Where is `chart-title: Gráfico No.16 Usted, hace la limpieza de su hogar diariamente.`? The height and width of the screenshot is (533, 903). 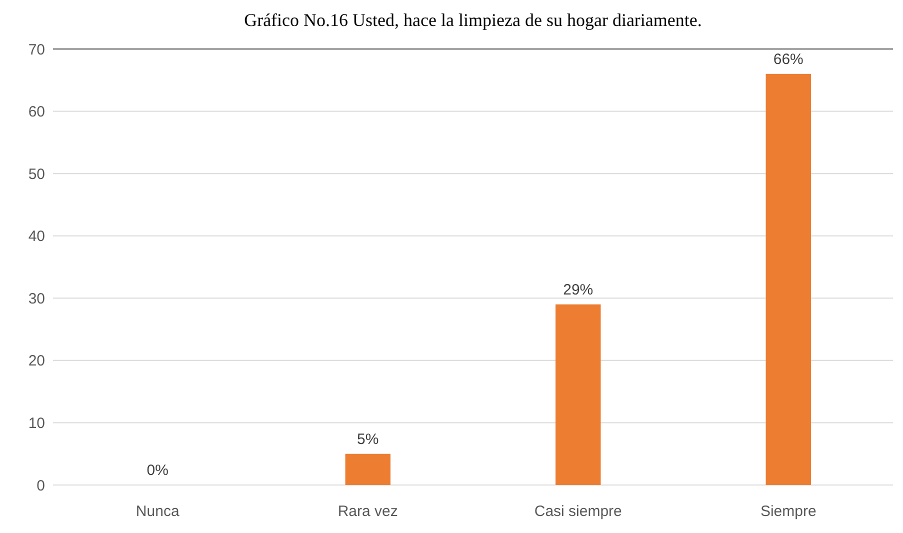 chart-title: Gráfico No.16 Usted, hace la limpieza de su hogar diariamente. is located at coordinates (473, 20).